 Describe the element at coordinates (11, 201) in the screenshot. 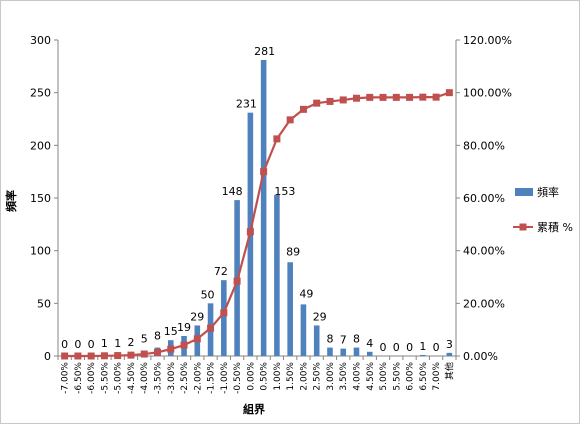

I see `y-axis-title: 頻率` at that location.